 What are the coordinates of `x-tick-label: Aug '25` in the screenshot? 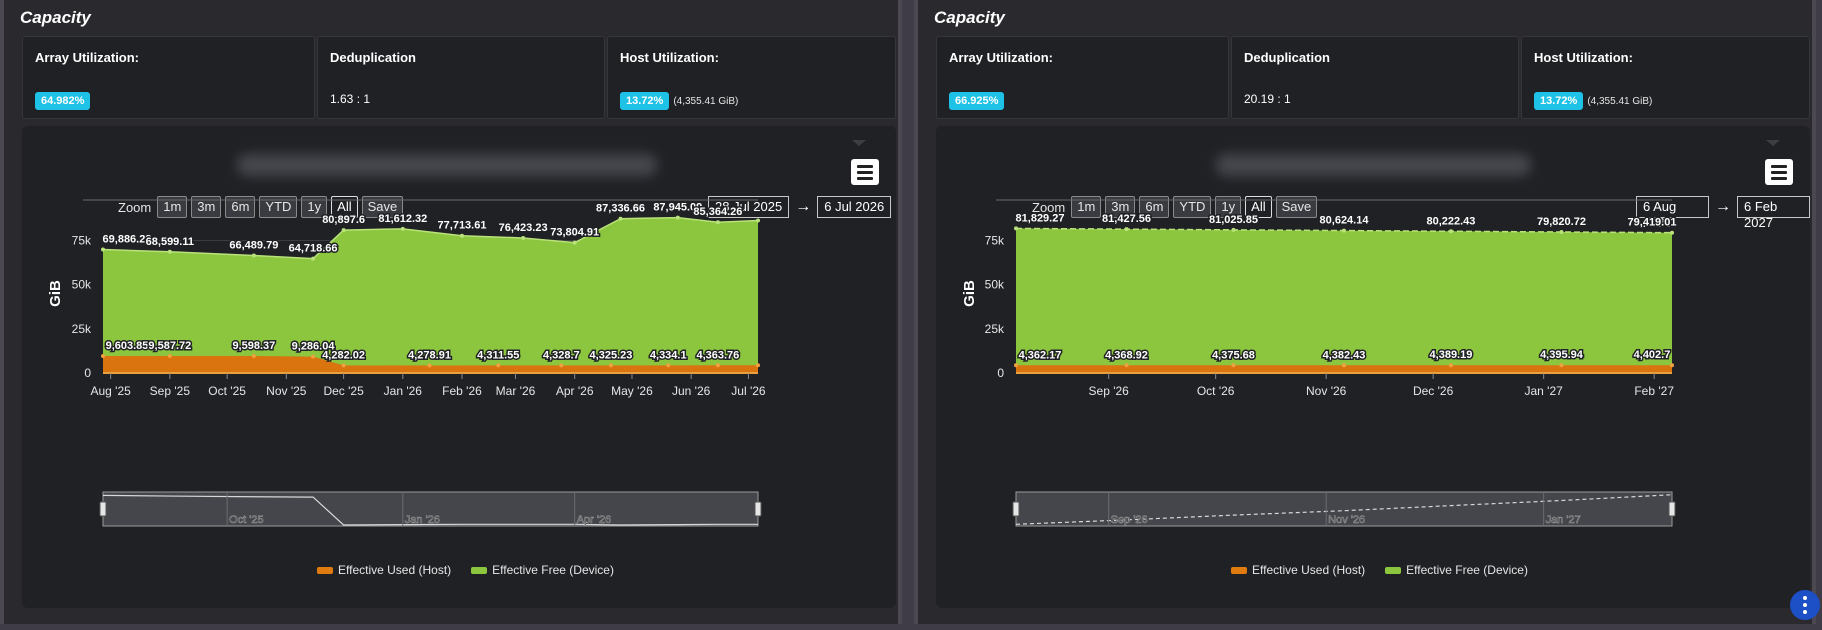 It's located at (110, 391).